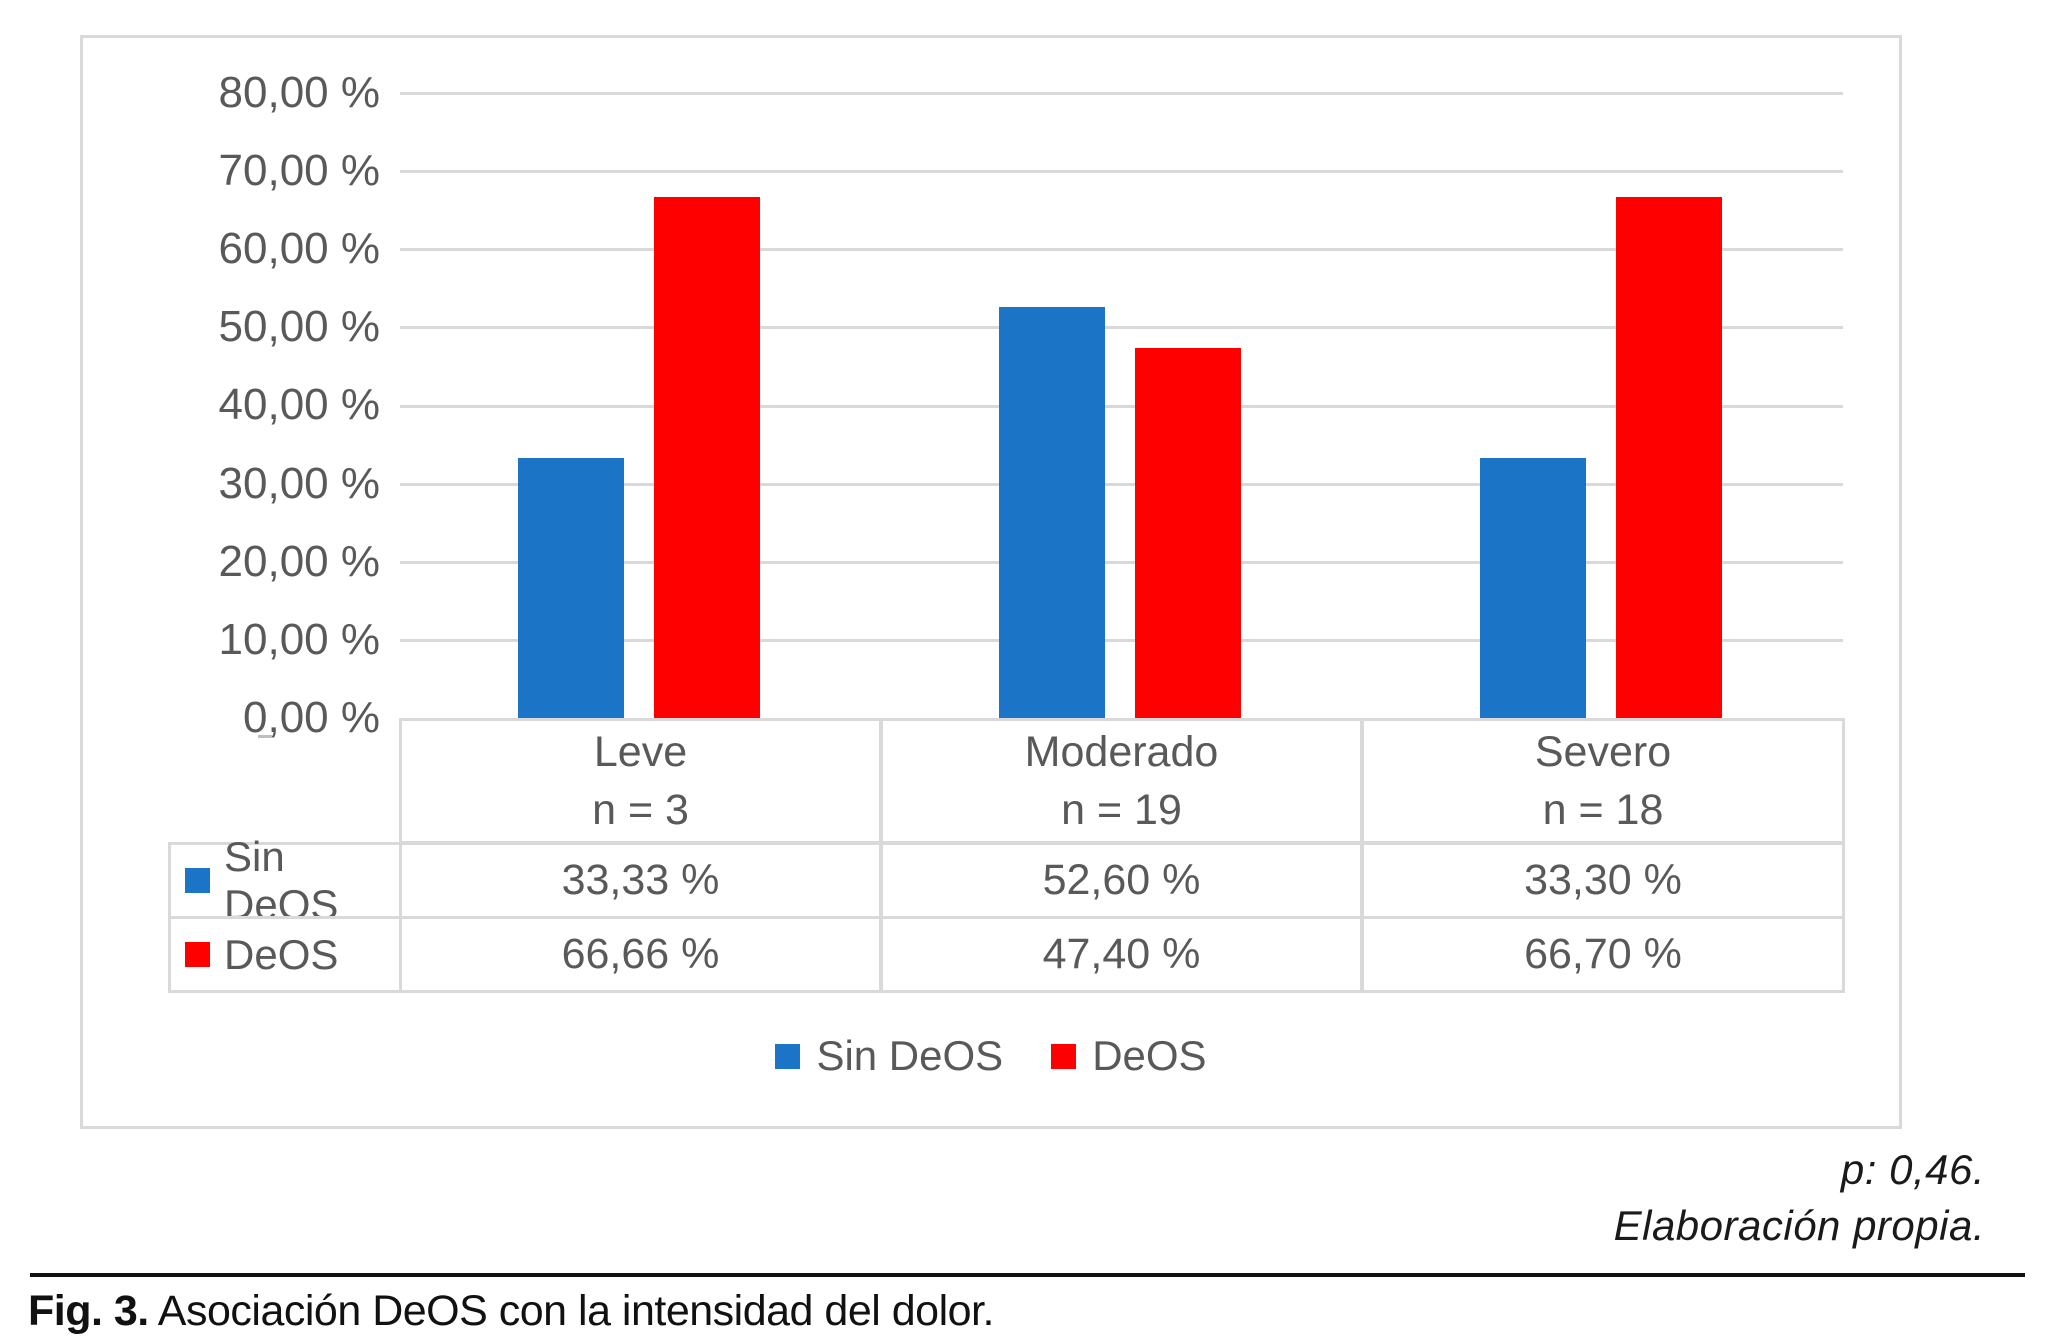  I want to click on category-sublabel: n = 19, so click(1121, 810).